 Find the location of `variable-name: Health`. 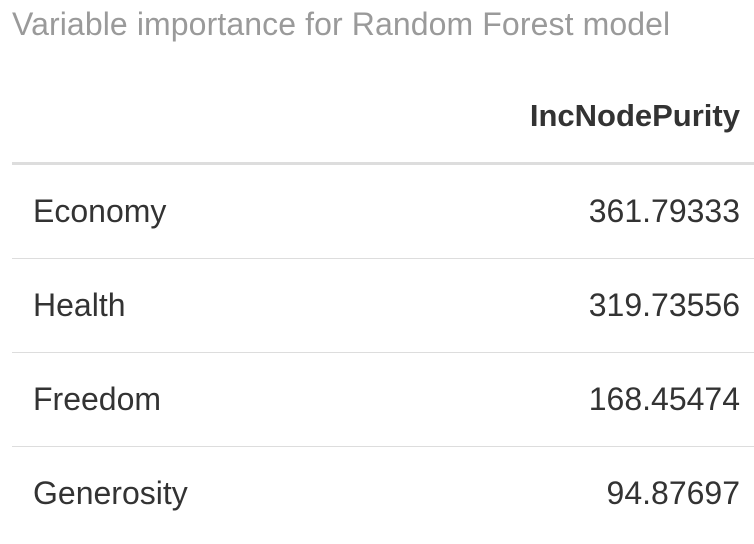

variable-name: Health is located at coordinates (79, 305).